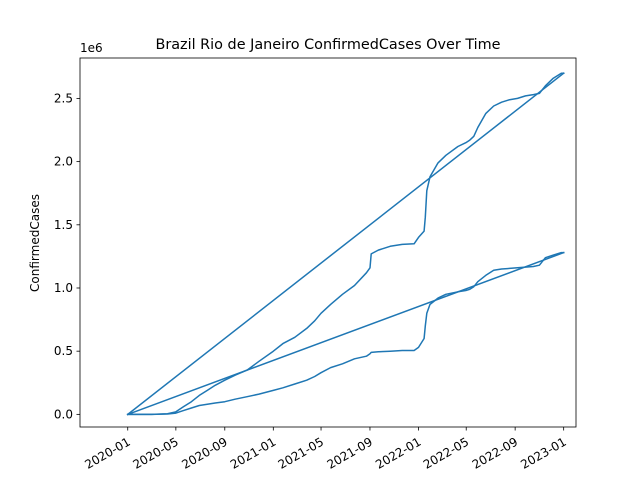 The height and width of the screenshot is (480, 640). Describe the element at coordinates (301, 453) in the screenshot. I see `x-tick-label-4: 2021-05` at that location.